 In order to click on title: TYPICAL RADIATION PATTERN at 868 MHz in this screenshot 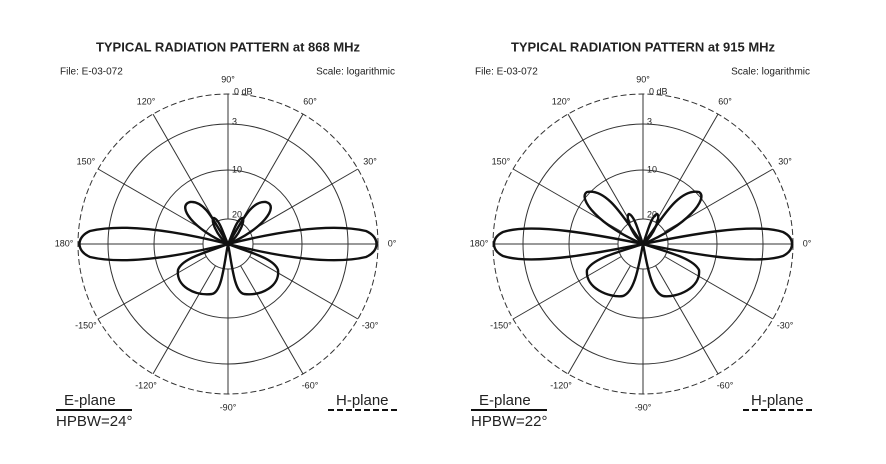, I will do `click(228, 46)`.